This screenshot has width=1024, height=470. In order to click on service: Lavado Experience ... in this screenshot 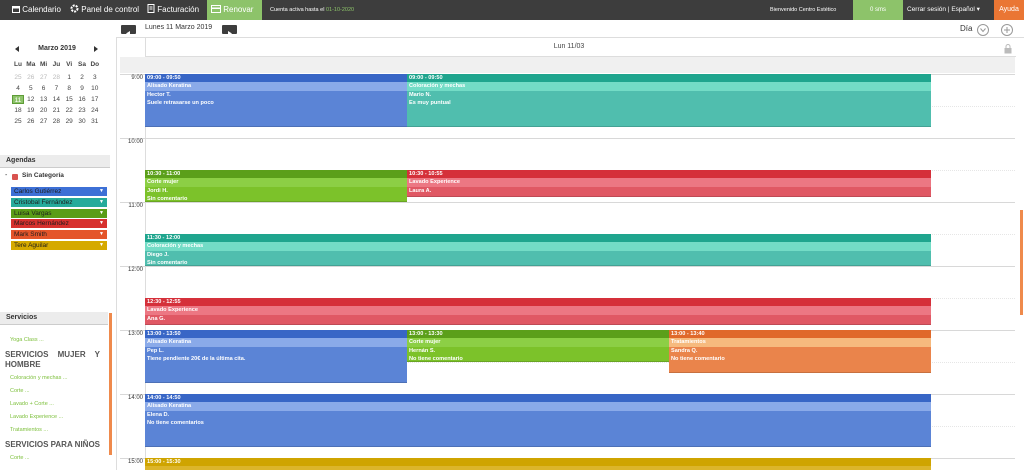, I will do `click(37, 417)`.